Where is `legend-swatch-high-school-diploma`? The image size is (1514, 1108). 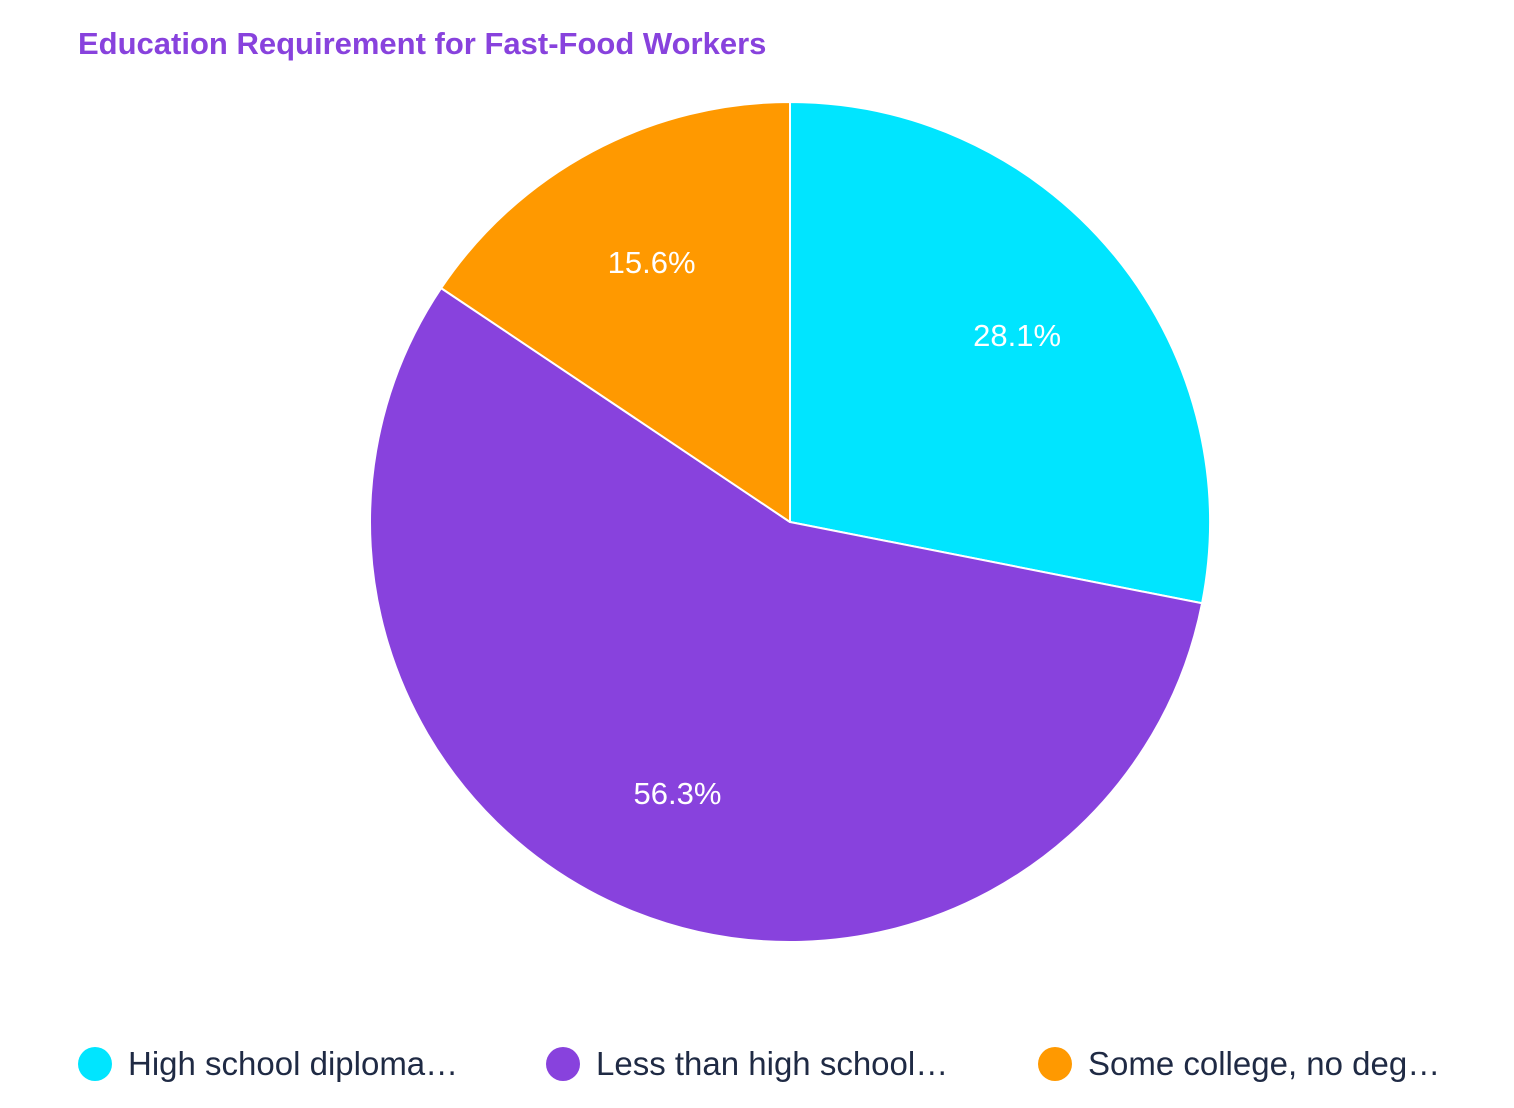
legend-swatch-high-school-diploma is located at coordinates (95, 1064).